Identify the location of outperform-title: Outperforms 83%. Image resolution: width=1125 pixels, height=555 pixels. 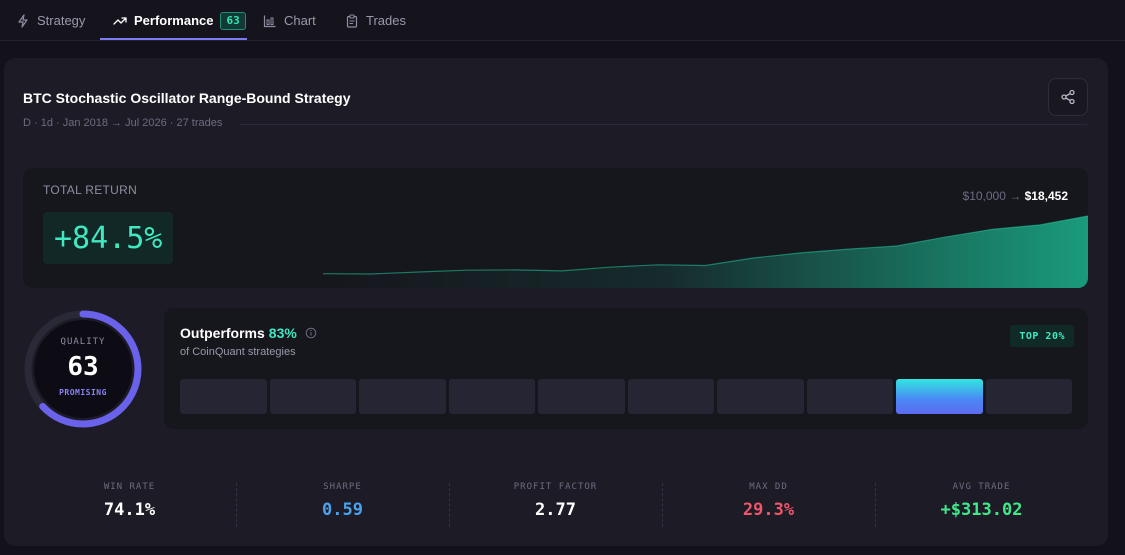
(248, 333).